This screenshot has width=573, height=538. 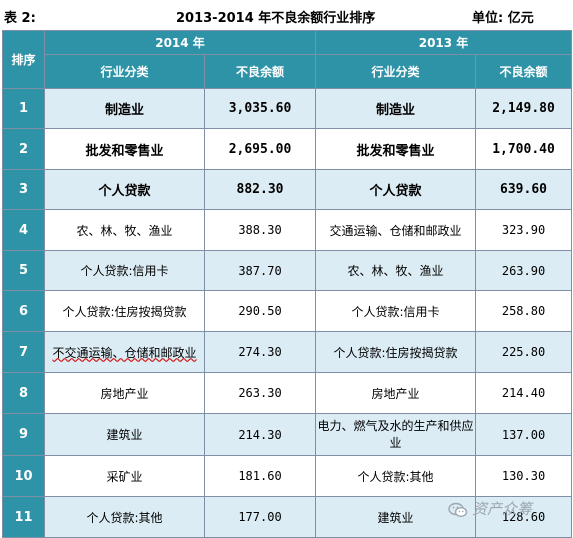 I want to click on table-row: 8 房地产业 263.30 房地产业 214.40, so click(x=287, y=393).